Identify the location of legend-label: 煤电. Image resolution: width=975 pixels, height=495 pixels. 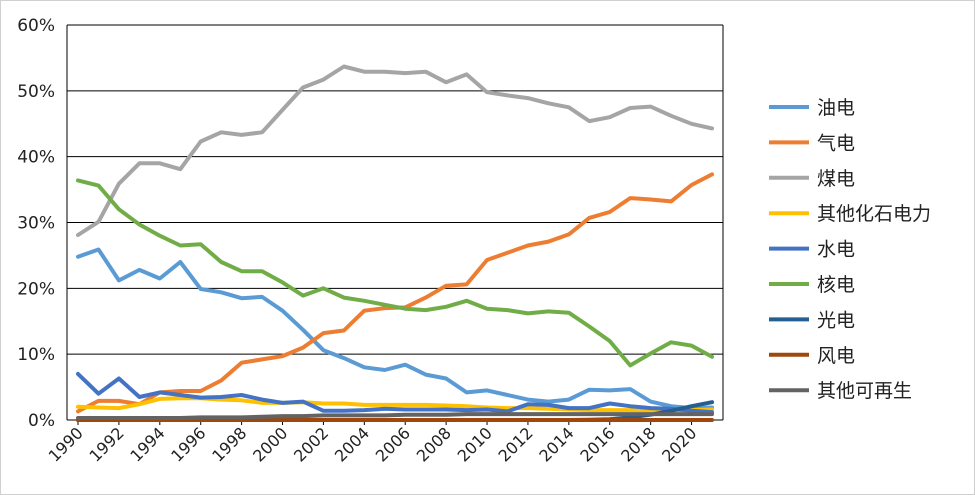
(836, 179).